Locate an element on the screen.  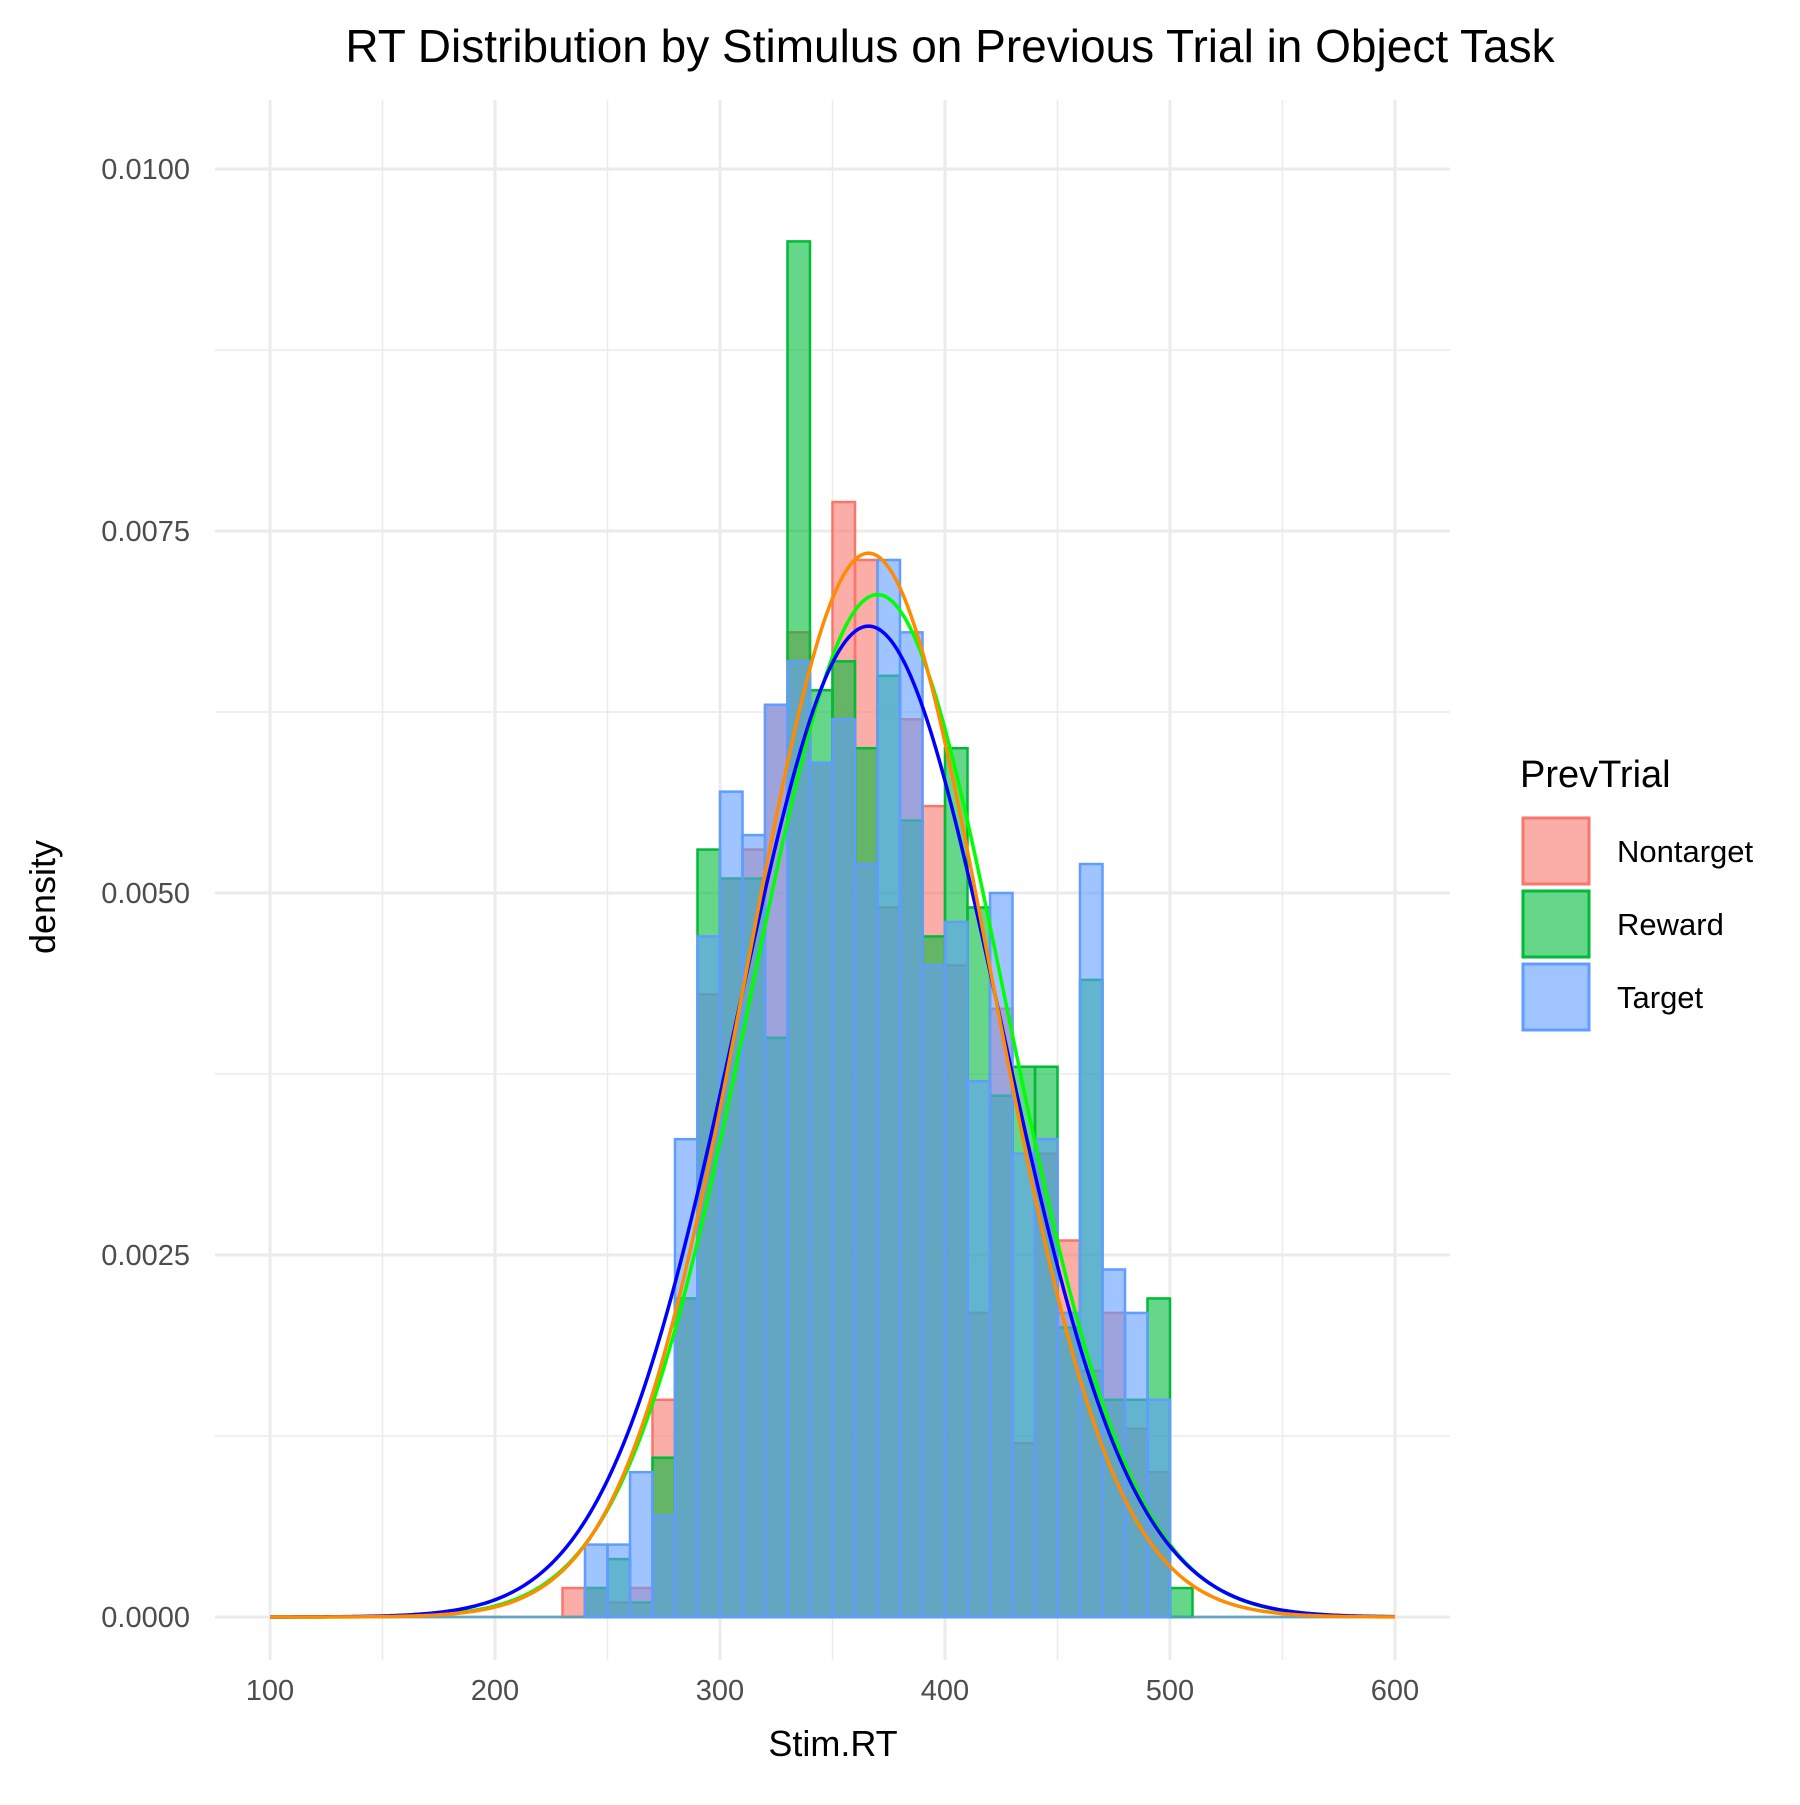
legend-key-nontarget is located at coordinates (1556, 851).